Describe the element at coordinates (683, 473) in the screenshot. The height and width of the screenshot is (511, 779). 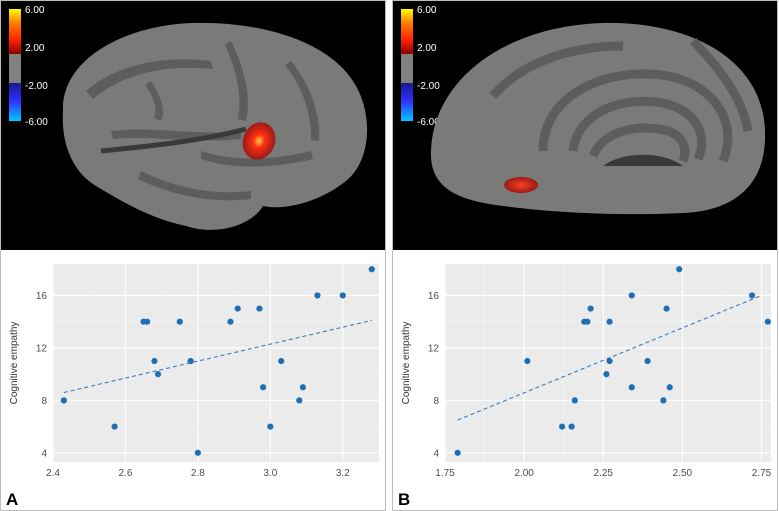
I see `x-tick-label: 2.50` at that location.